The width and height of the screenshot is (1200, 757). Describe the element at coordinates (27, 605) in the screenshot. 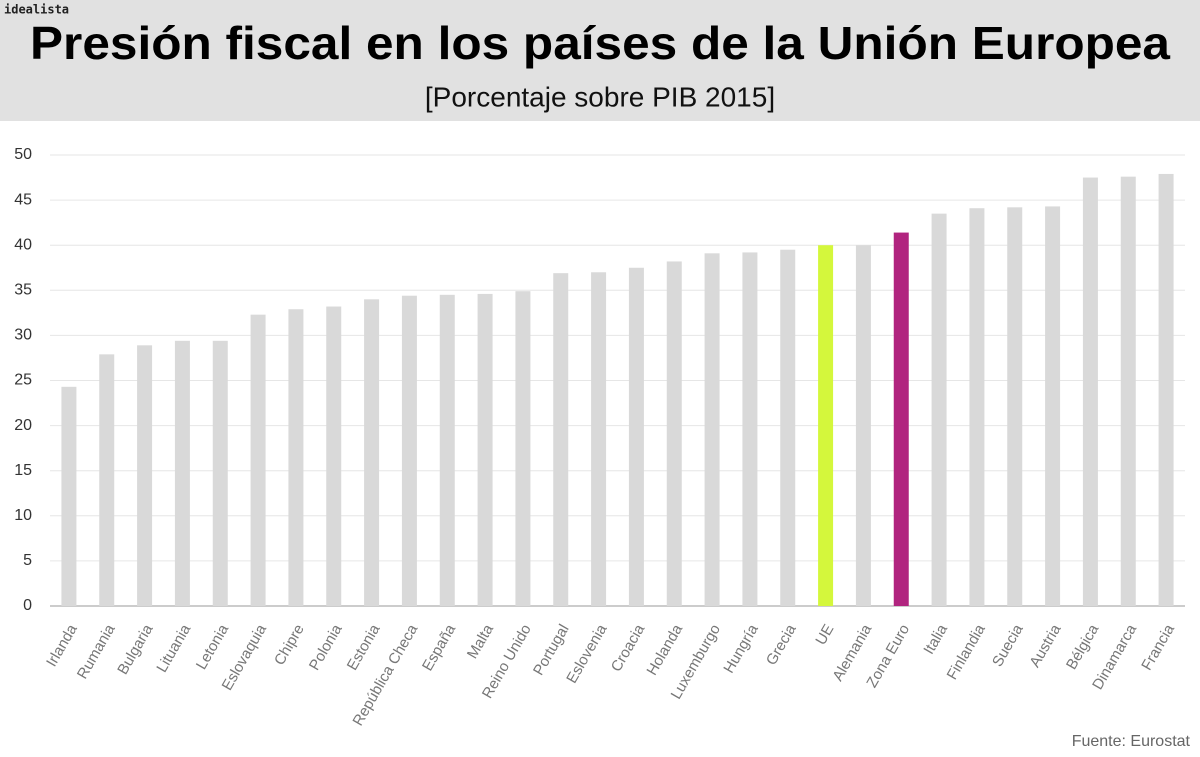

I see `y-tick-label: 0` at that location.